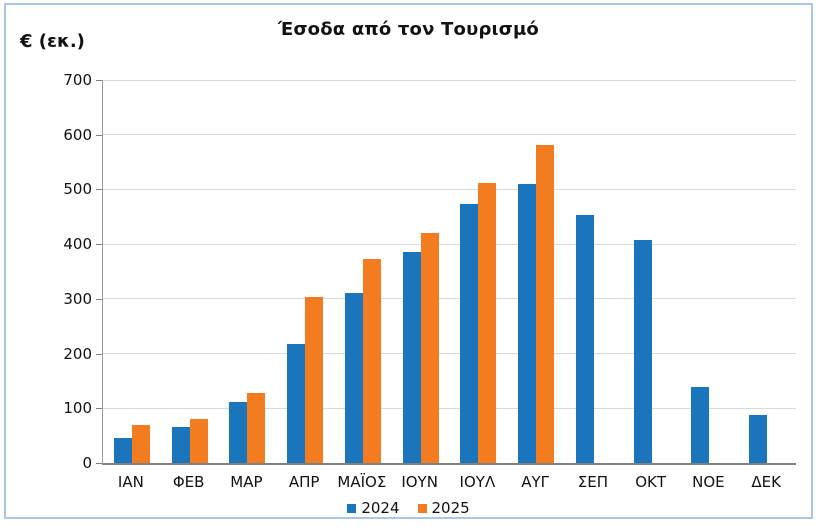  I want to click on bar-2024-ΑΥΓ, so click(527, 323).